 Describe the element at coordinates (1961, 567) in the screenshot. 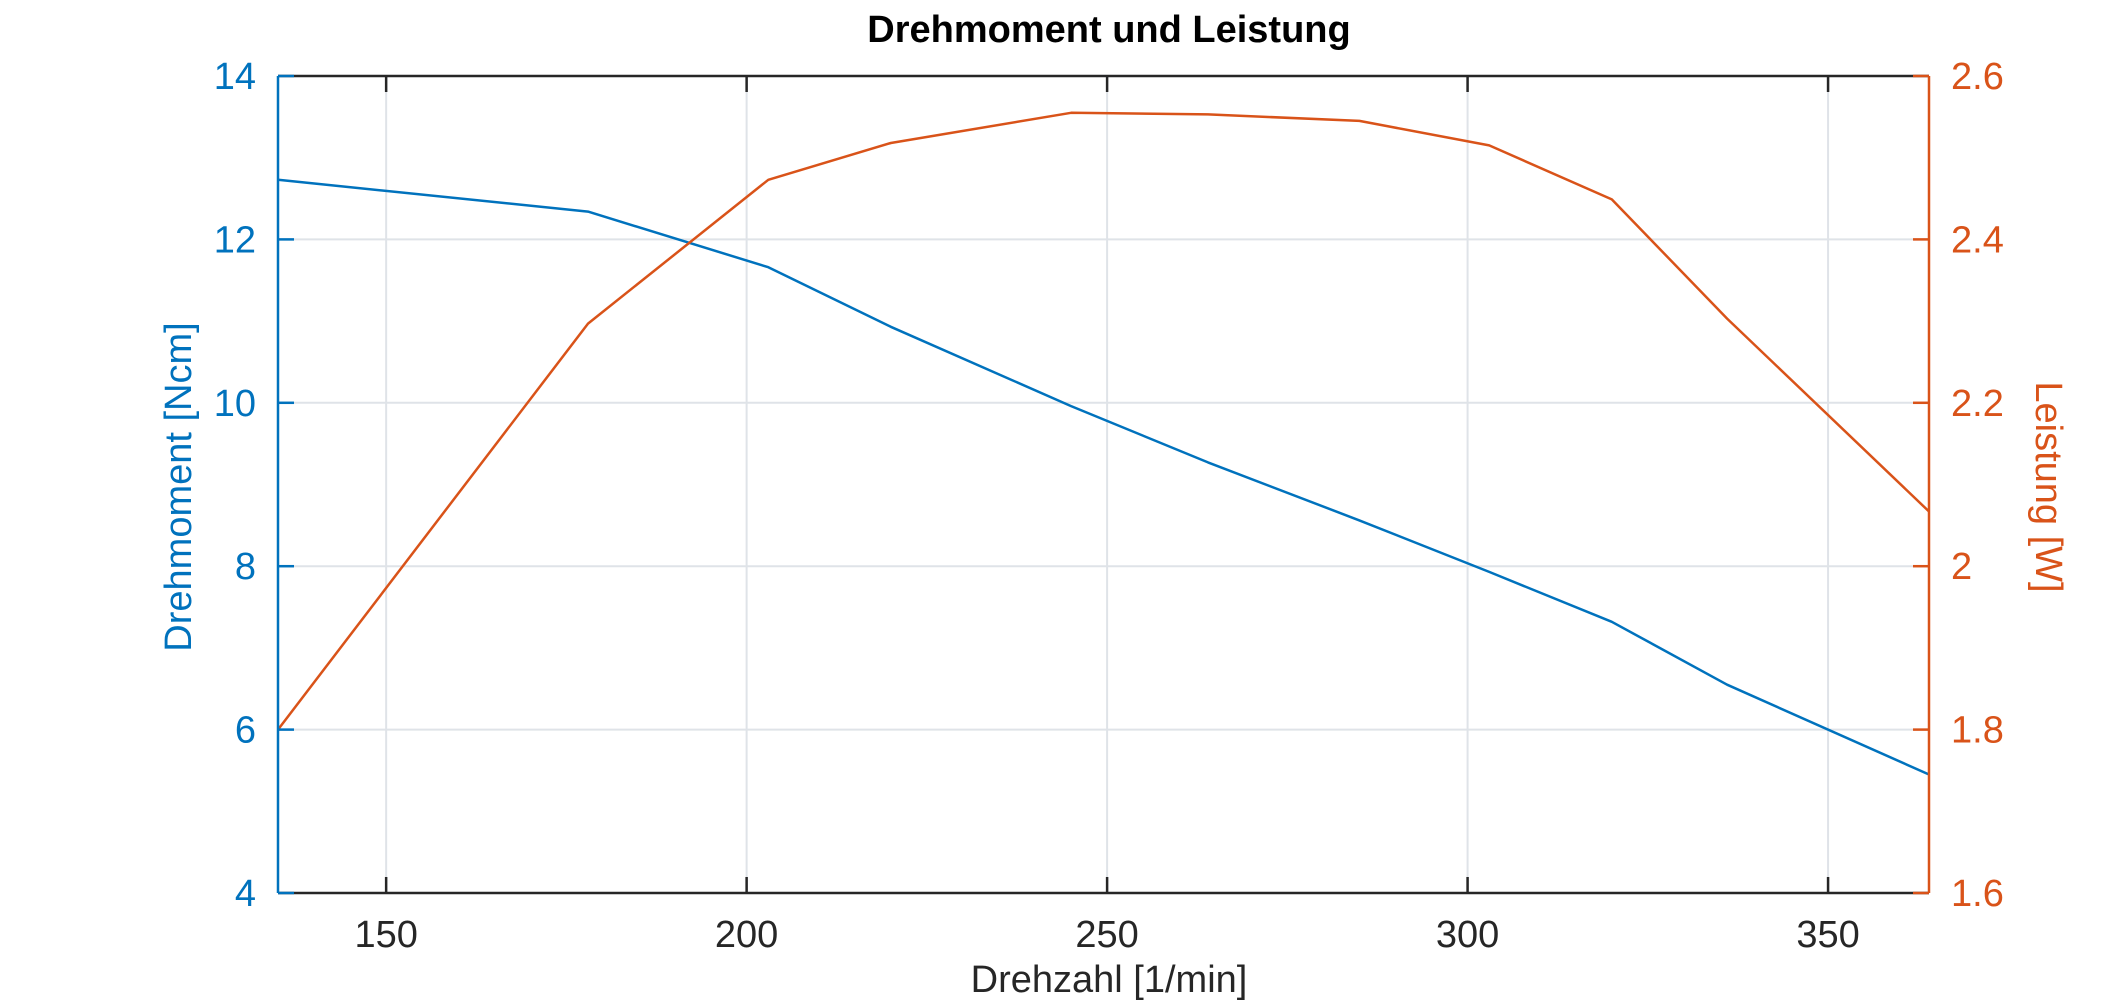

I see `y-right-tick-label: 2` at that location.